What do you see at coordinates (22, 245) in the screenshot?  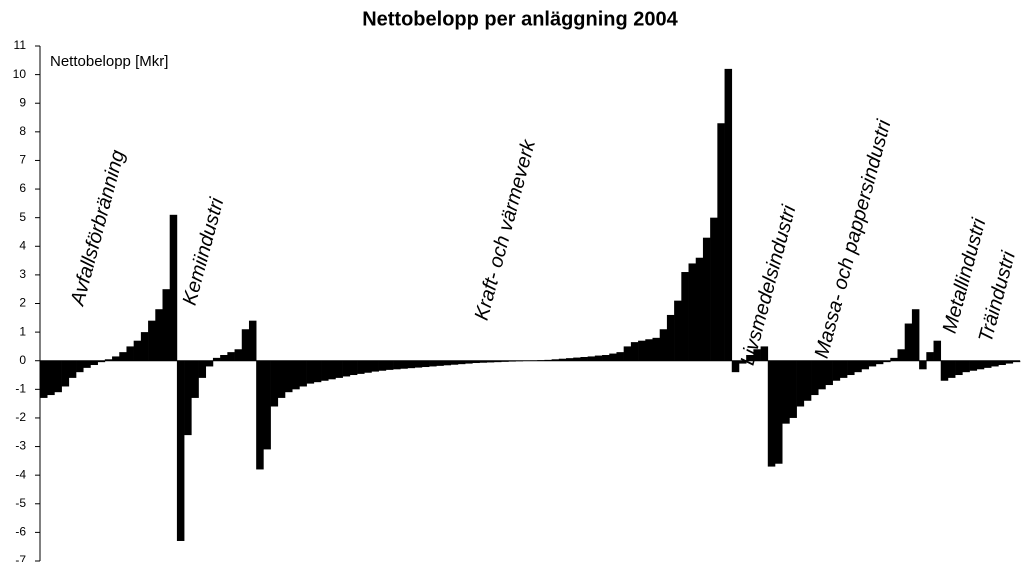 I see `y-tick-label: 4` at bounding box center [22, 245].